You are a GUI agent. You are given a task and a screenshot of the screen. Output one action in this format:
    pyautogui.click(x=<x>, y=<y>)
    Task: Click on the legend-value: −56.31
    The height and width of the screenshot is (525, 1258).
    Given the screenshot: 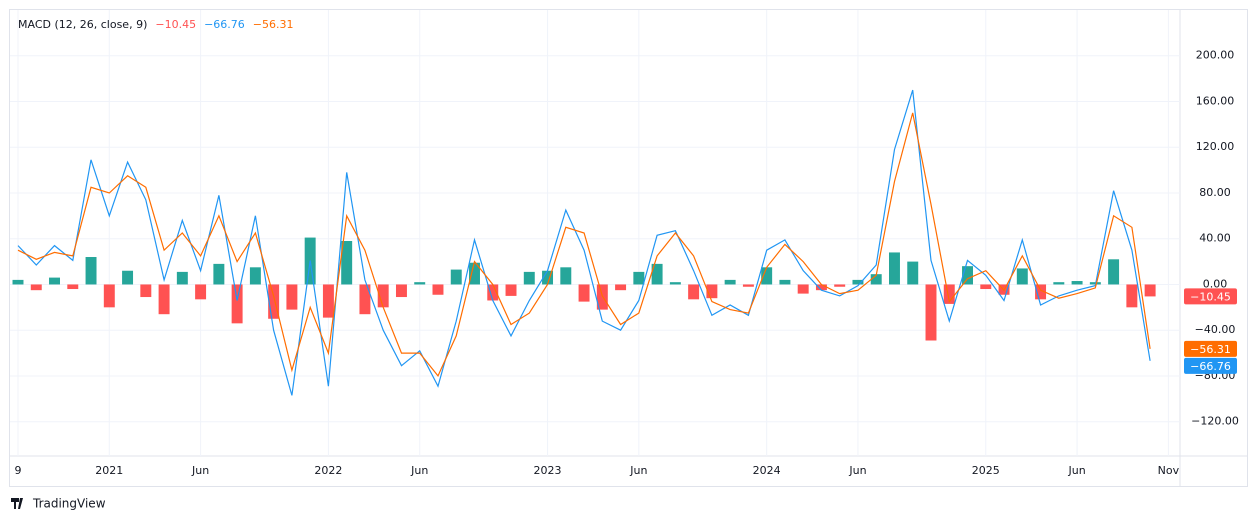 What is the action you would take?
    pyautogui.click(x=273, y=24)
    